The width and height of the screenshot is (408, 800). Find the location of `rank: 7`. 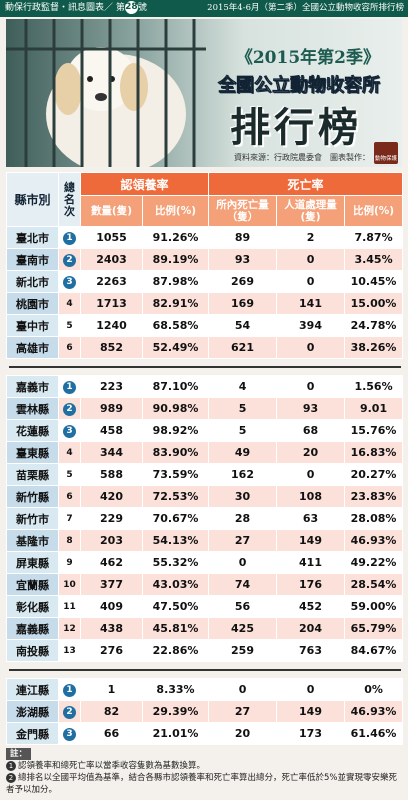

rank: 7 is located at coordinates (69, 519).